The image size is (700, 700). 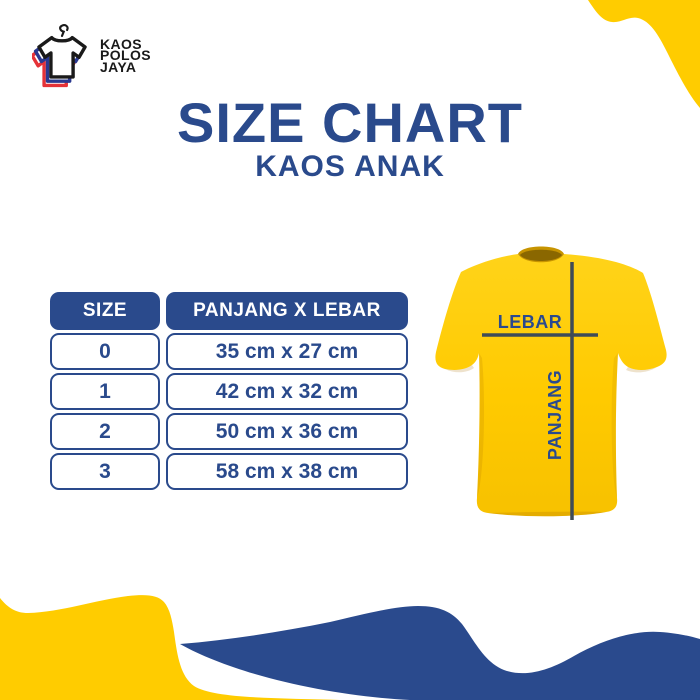 I want to click on table-cell-dimensions-2: 50 cm x 36 cm, so click(x=287, y=431).